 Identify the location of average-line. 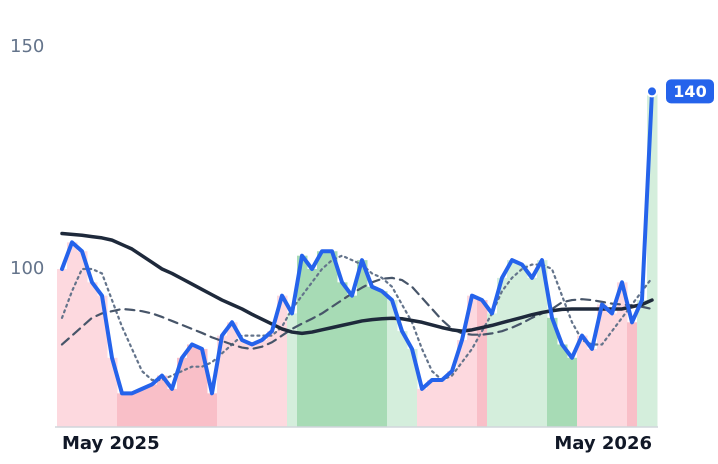
(357, 313).